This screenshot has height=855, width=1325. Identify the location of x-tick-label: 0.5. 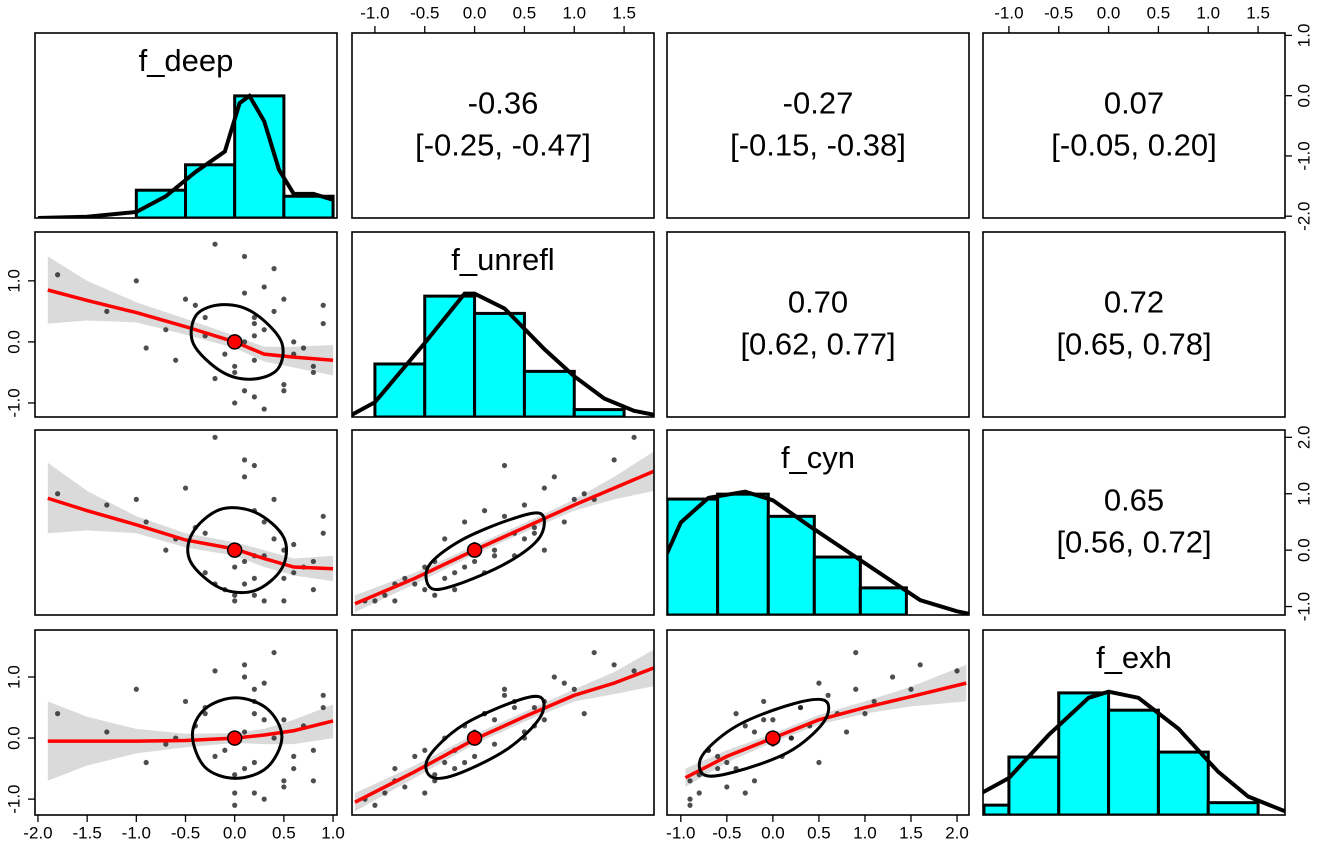
(1159, 12).